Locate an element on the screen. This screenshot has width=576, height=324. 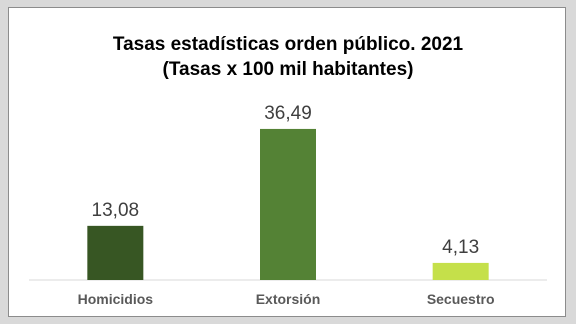
category-label-homicidios: Homicidios is located at coordinates (116, 299).